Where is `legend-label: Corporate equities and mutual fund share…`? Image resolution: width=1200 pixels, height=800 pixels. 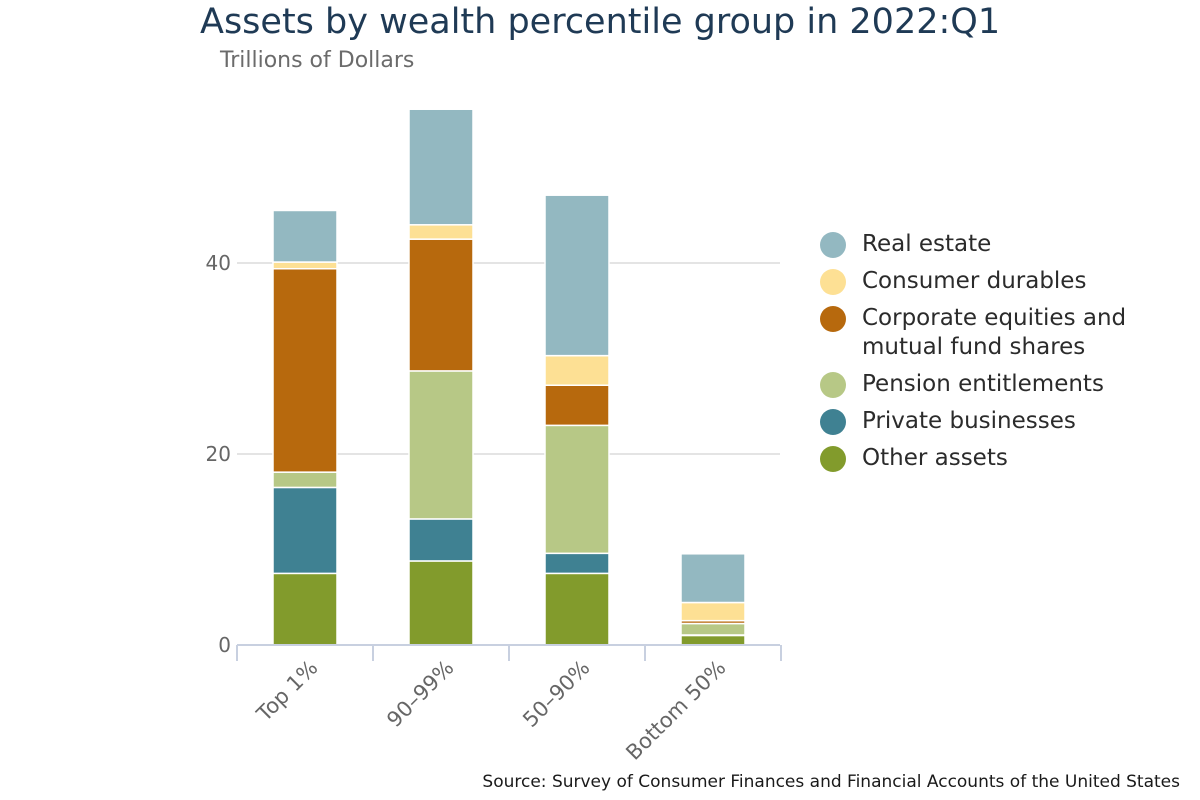 legend-label: Corporate equities and mutual fund share… is located at coordinates (994, 332).